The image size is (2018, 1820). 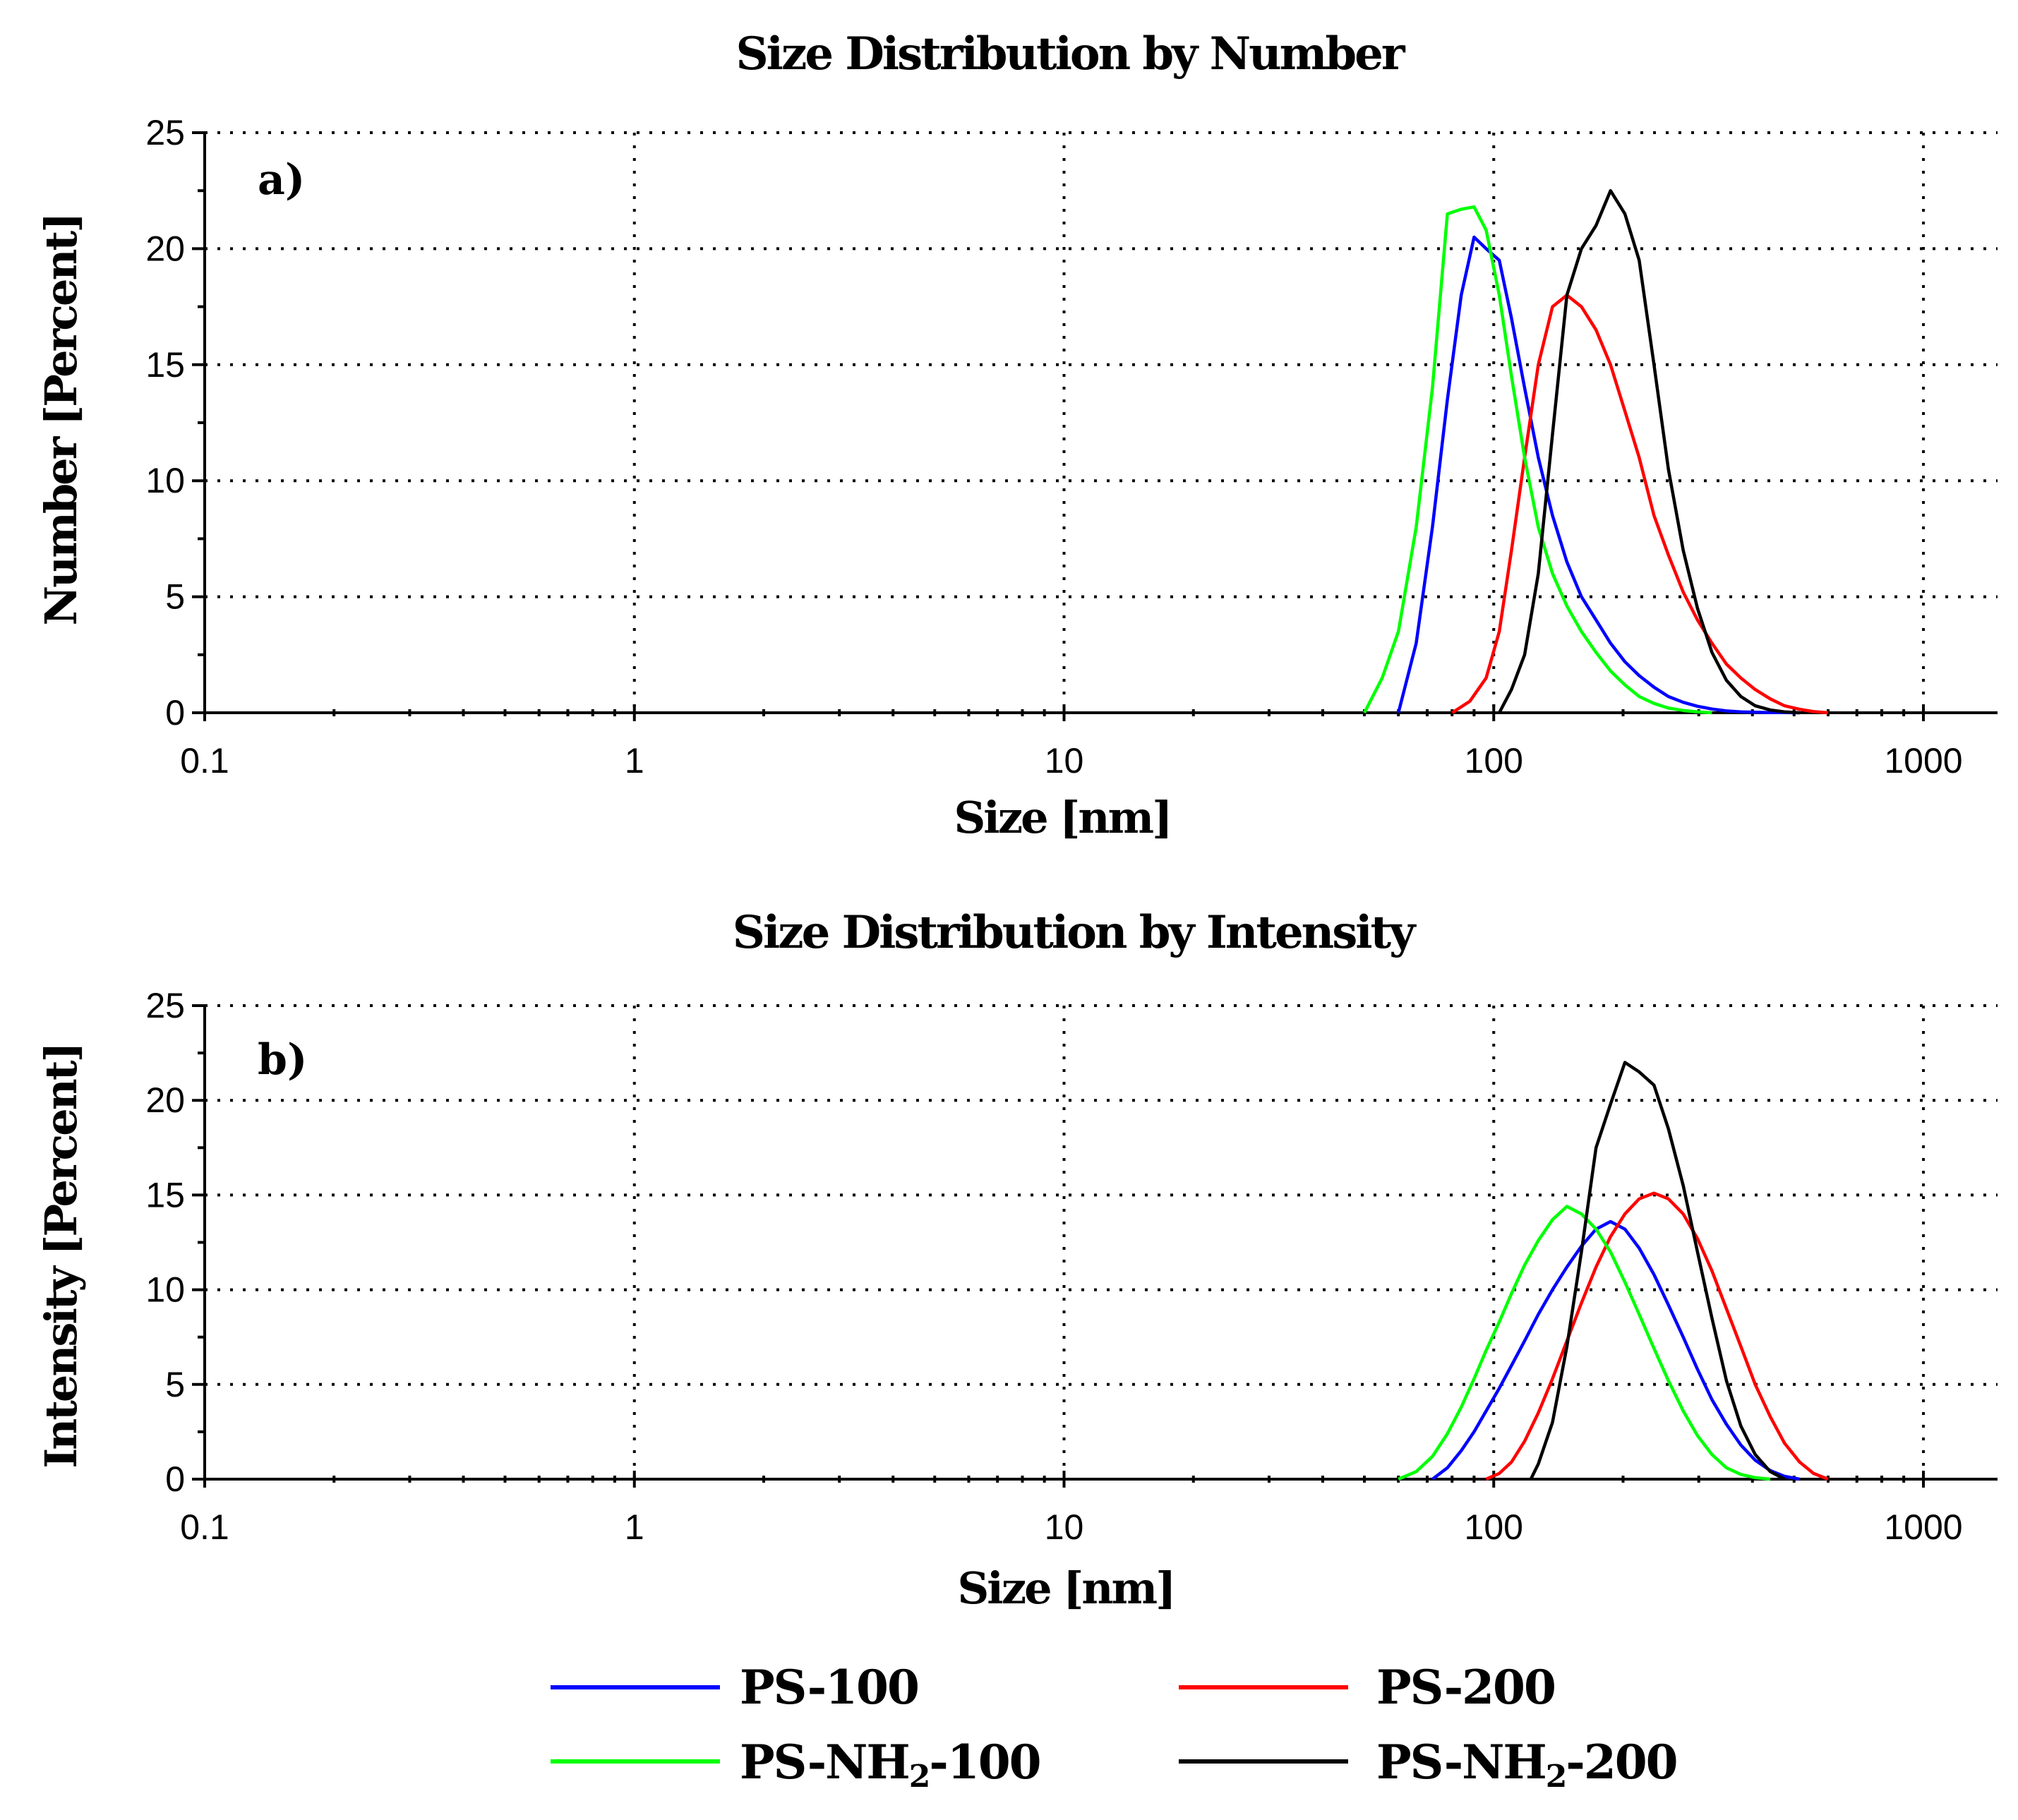 I want to click on legend: PS-100 PS-200 PS-NH2-100 PS-NH2-200, so click(x=1114, y=1728).